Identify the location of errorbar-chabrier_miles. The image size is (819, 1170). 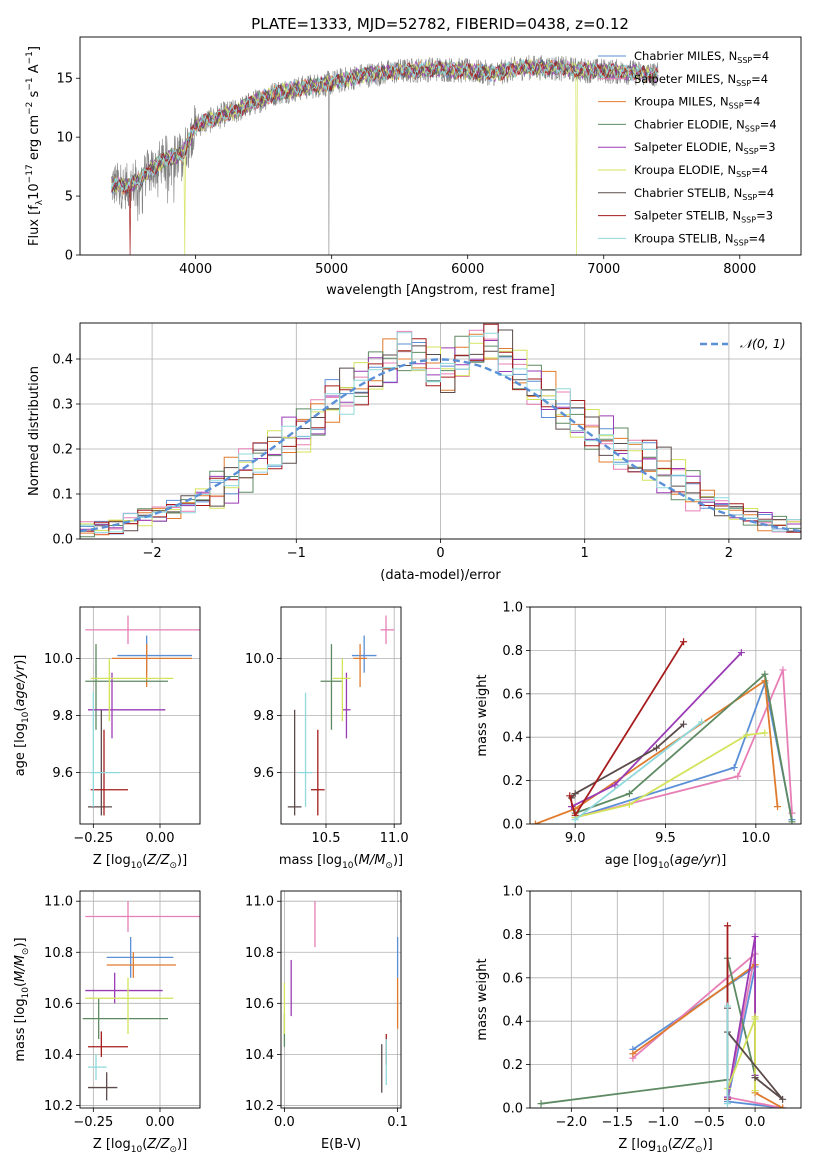
(140, 957).